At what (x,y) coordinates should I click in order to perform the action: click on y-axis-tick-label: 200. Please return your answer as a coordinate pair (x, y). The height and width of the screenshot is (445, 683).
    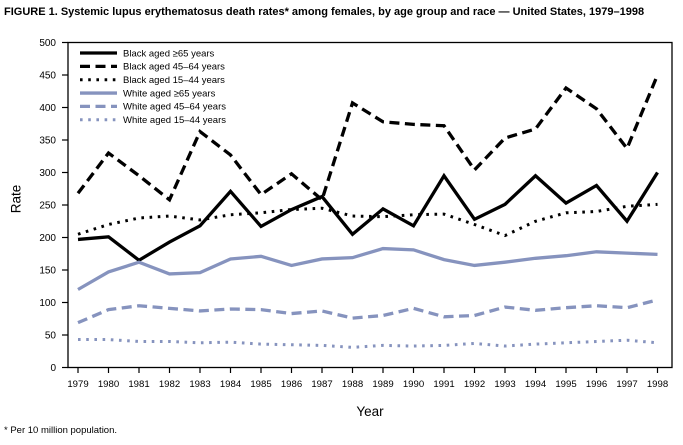
    Looking at the image, I should click on (47, 238).